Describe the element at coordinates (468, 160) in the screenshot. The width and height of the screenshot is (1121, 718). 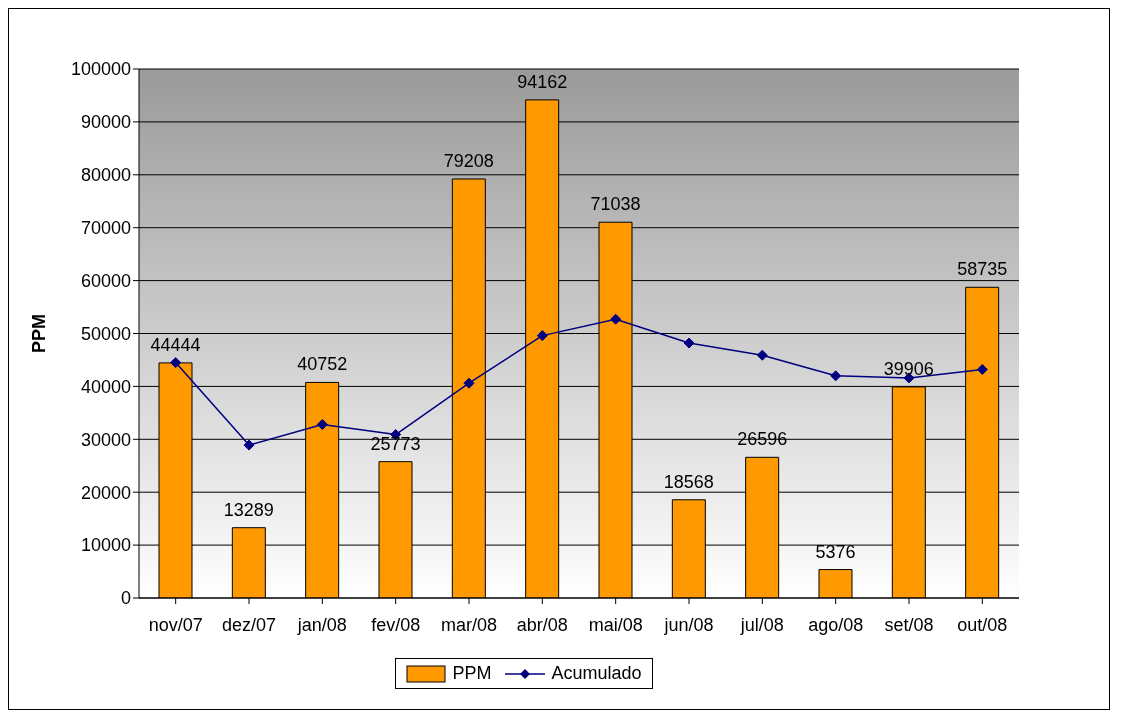
I see `data-label: 79208` at that location.